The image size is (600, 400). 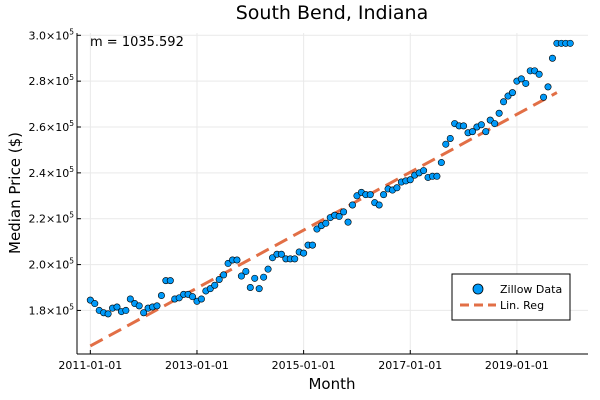 What do you see at coordinates (197, 365) in the screenshot?
I see `x-tick-label: 2013-01-01` at bounding box center [197, 365].